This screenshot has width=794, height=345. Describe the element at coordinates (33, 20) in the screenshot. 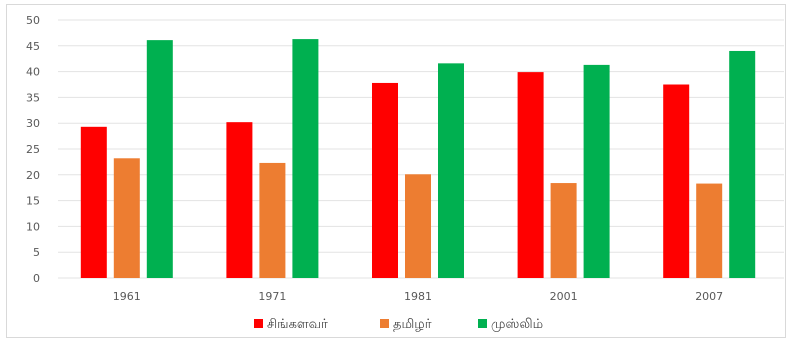

I see `y-tick-label: 50` at that location.